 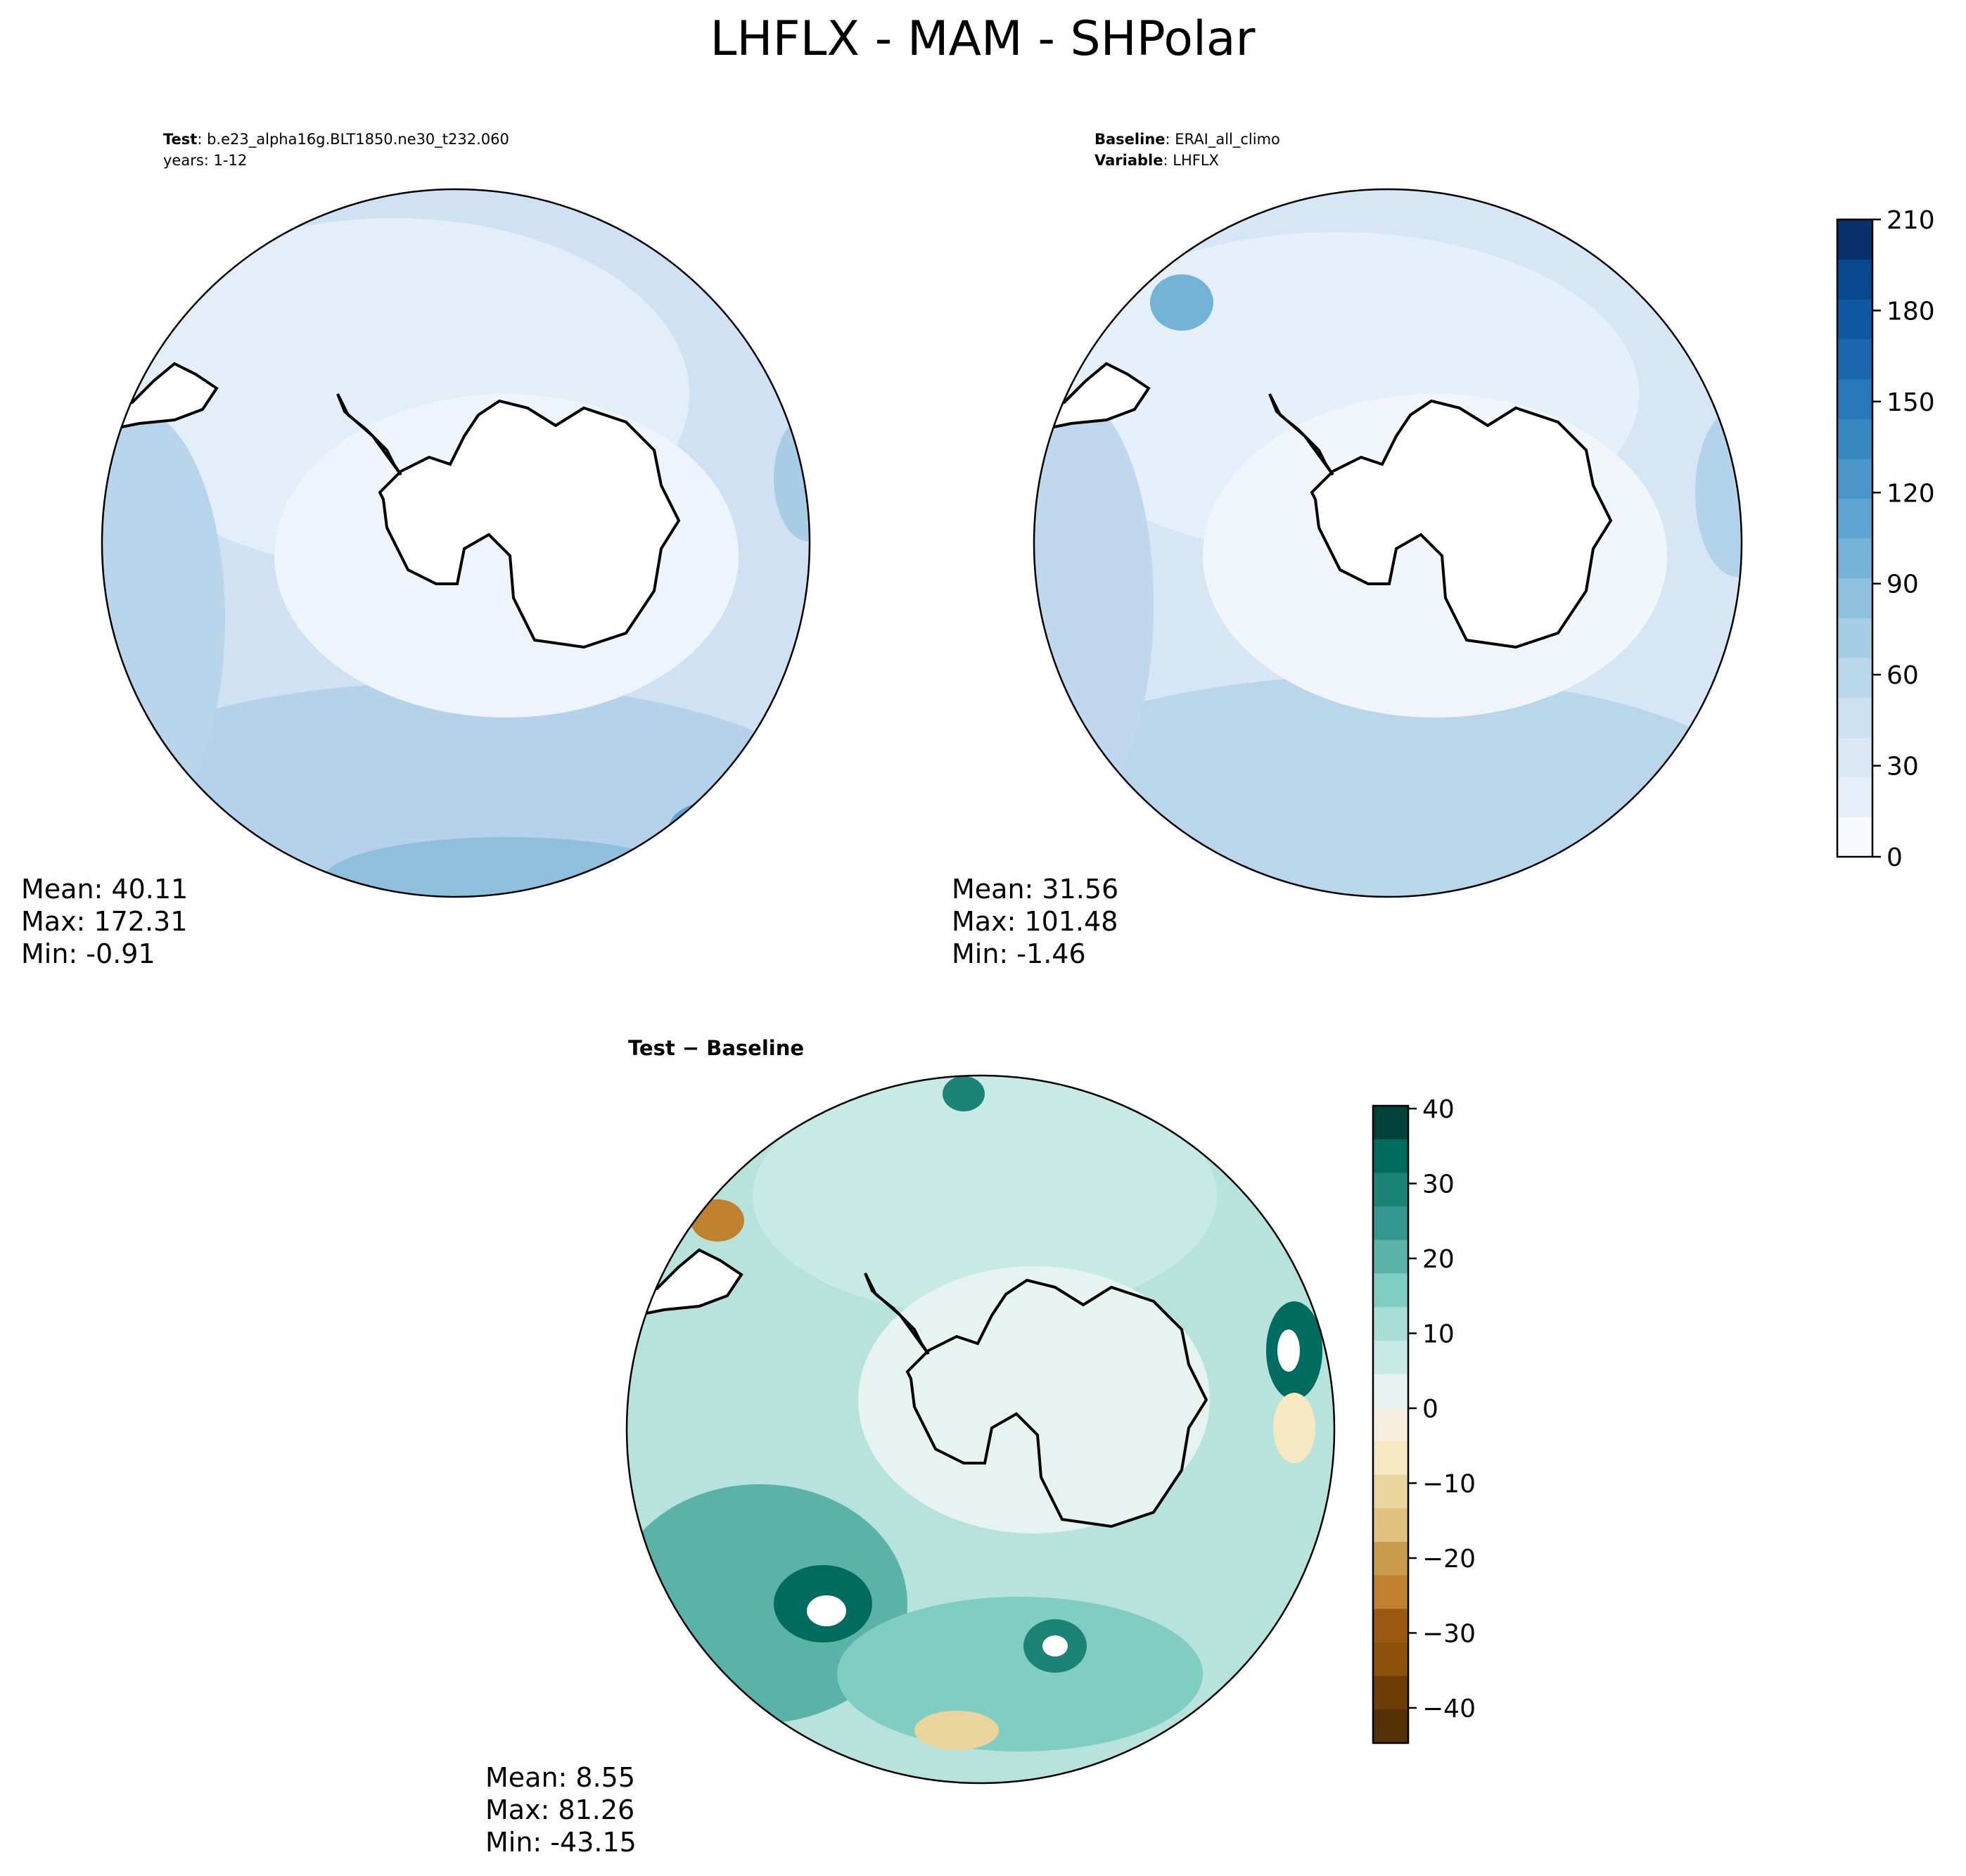 What do you see at coordinates (710, 830) in the screenshot?
I see `test-field-dark-se` at bounding box center [710, 830].